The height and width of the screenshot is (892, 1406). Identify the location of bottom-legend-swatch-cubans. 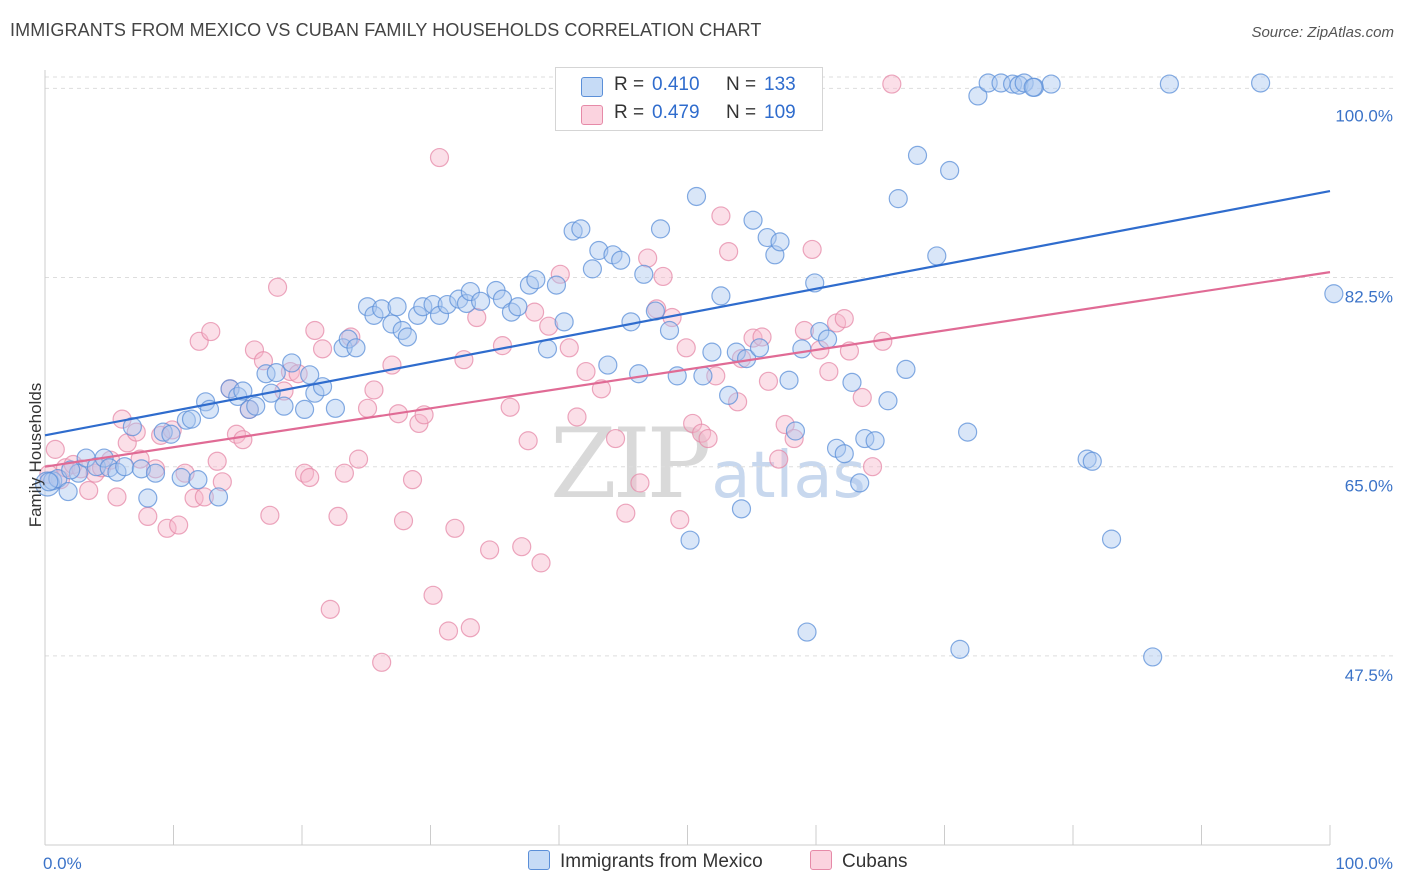
(821, 860).